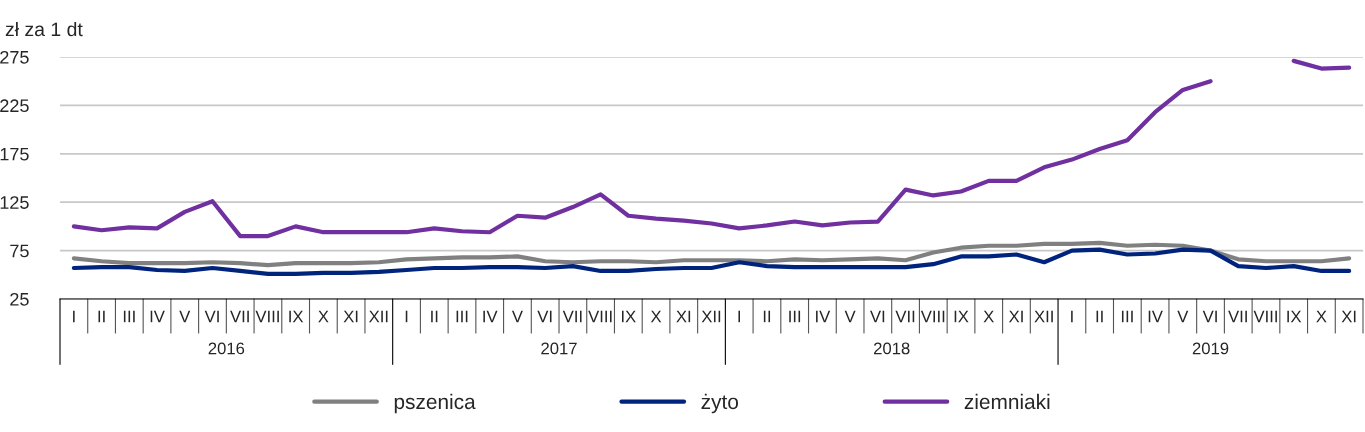 The image size is (1365, 432). I want to click on text: 2016, so click(226, 348).